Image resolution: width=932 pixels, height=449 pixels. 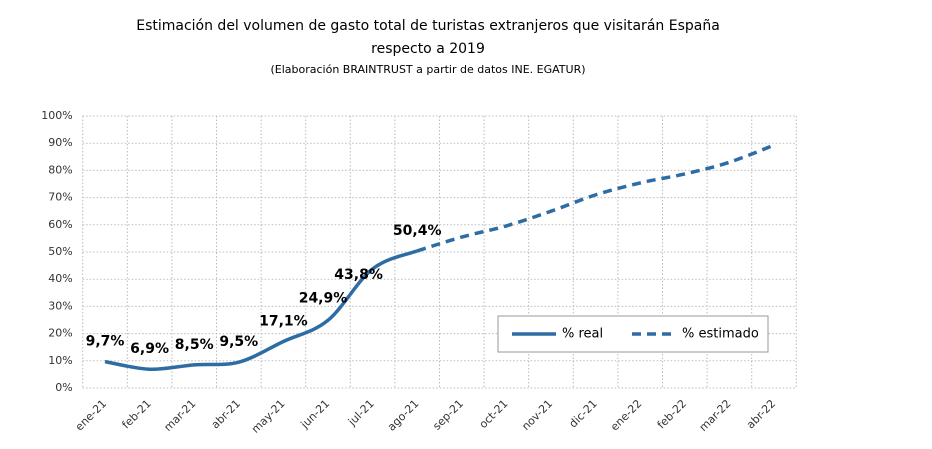 What do you see at coordinates (582, 334) in the screenshot?
I see `legend-label: % real` at bounding box center [582, 334].